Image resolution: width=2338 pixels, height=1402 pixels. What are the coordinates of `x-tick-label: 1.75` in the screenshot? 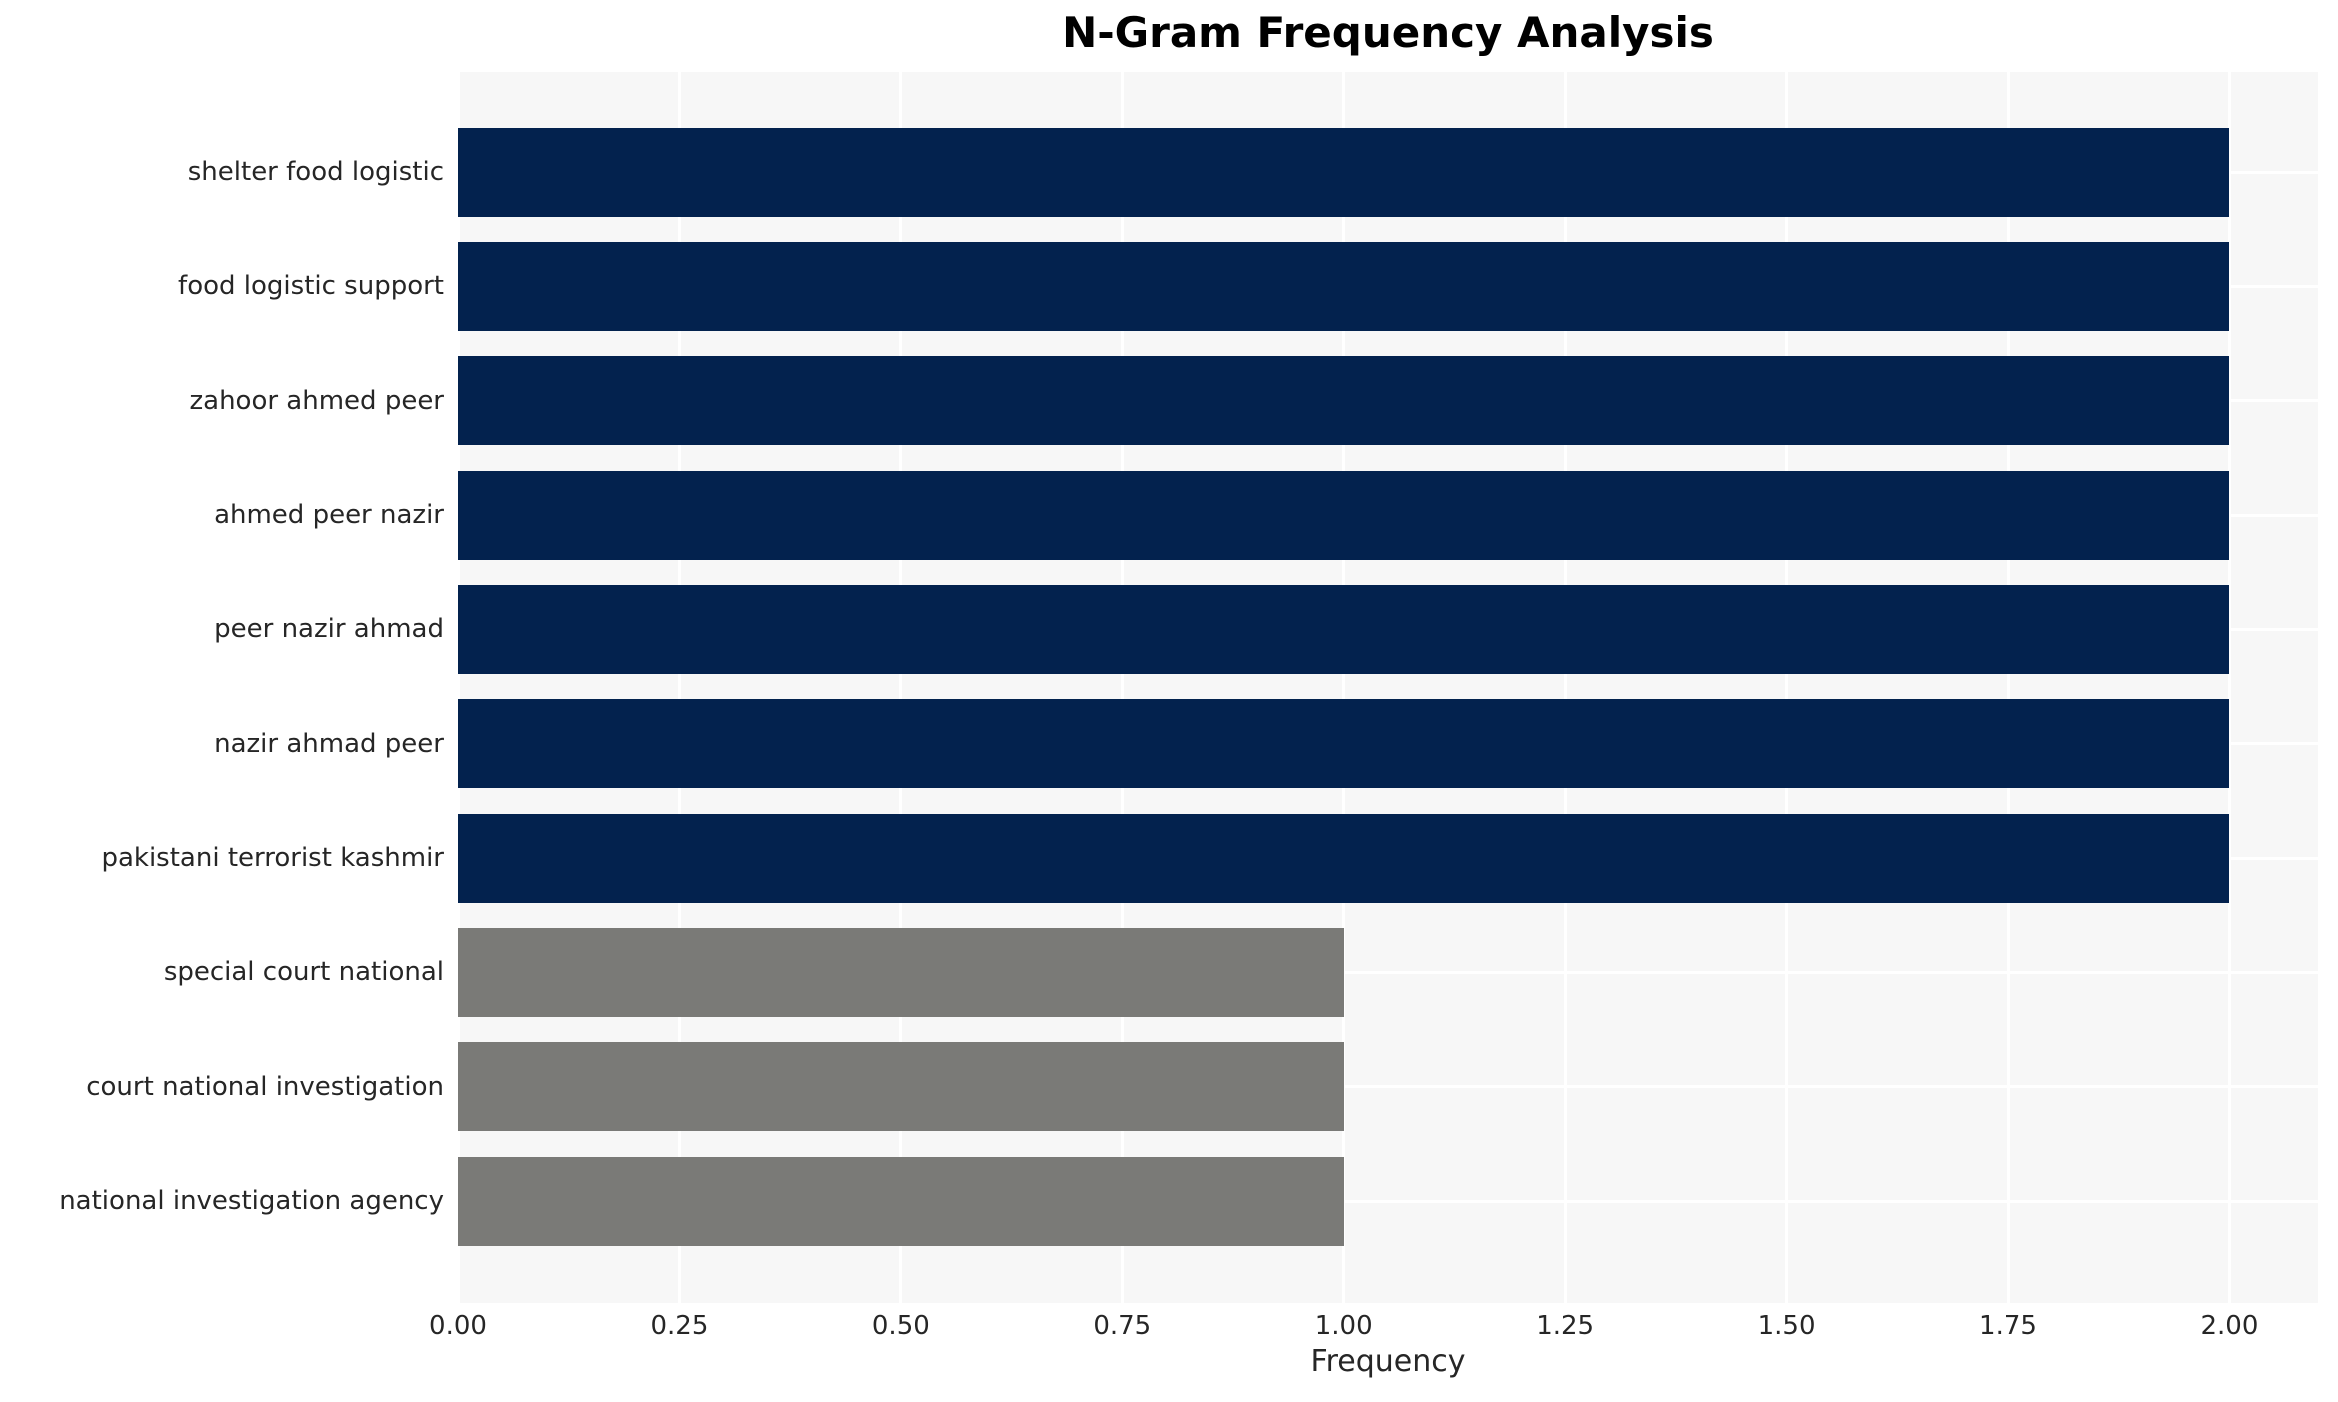 It's located at (2008, 1326).